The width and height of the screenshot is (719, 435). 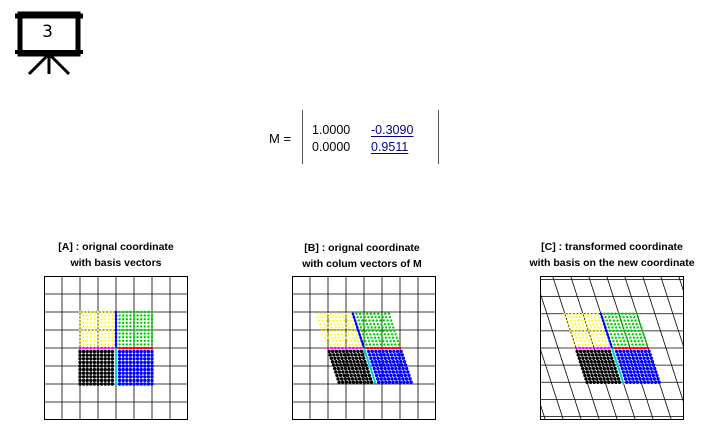 I want to click on matrix-cell-r1c2: -0.3090, so click(x=392, y=130).